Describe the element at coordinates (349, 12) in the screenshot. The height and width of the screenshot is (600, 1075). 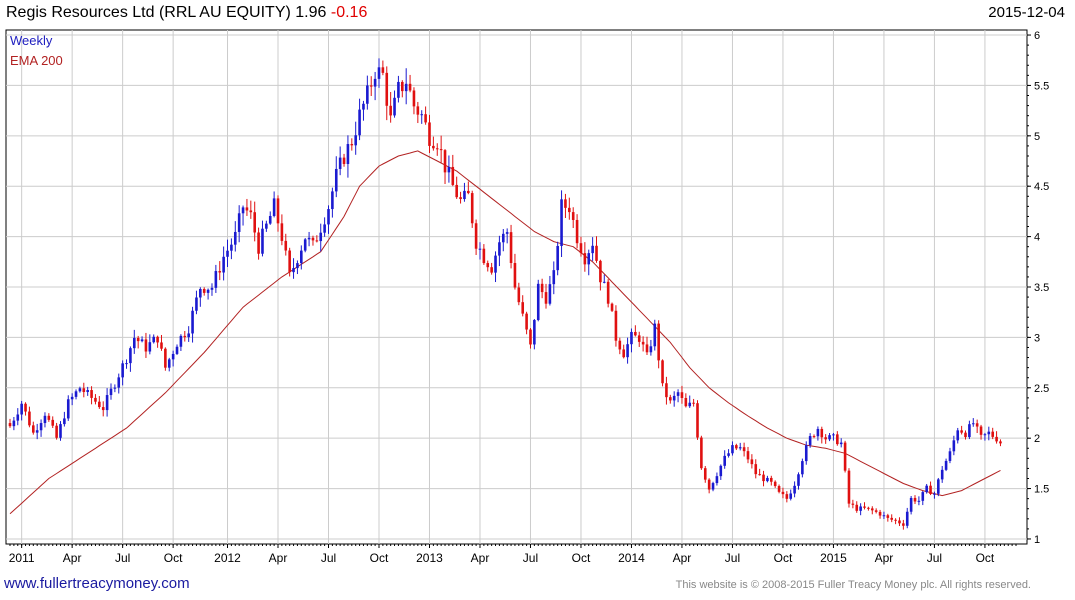
I see `price-change: -0.16` at that location.